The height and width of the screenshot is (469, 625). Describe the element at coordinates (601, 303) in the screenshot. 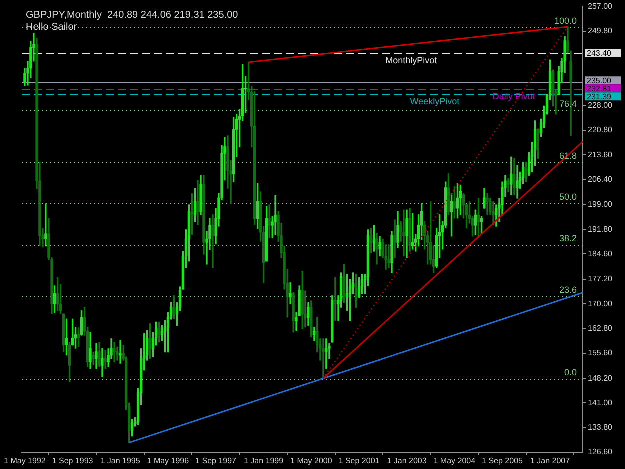

I see `y-tick-label: 170.00` at that location.